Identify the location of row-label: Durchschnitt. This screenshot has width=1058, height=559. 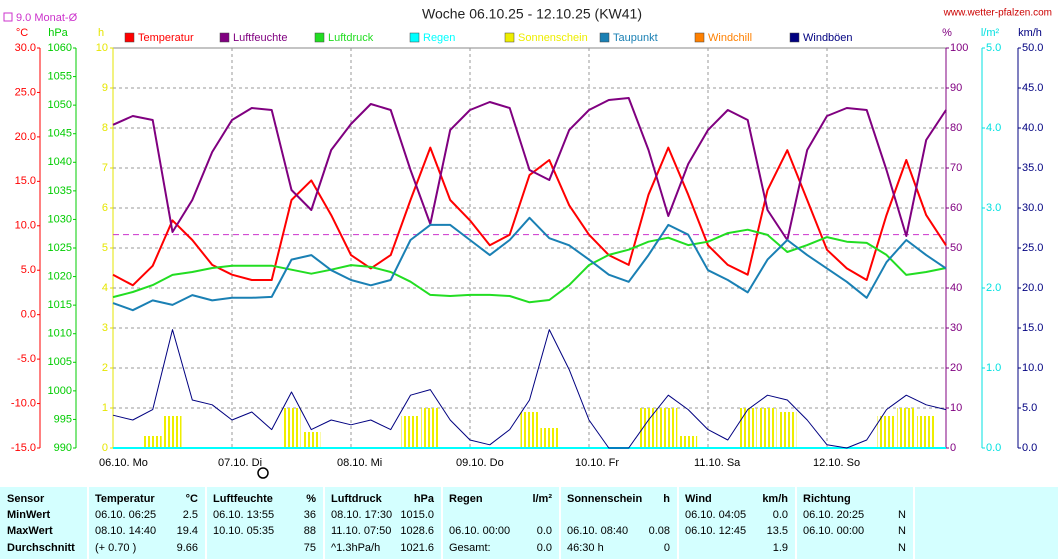
(41, 548).